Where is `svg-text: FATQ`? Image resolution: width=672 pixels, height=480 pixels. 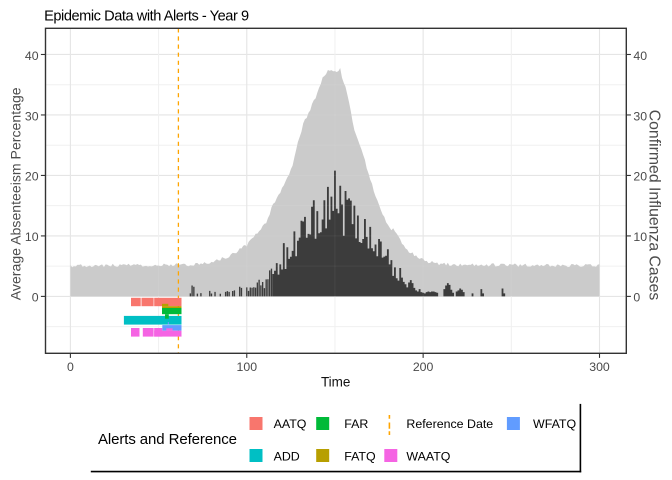 svg-text: FATQ is located at coordinates (360, 456).